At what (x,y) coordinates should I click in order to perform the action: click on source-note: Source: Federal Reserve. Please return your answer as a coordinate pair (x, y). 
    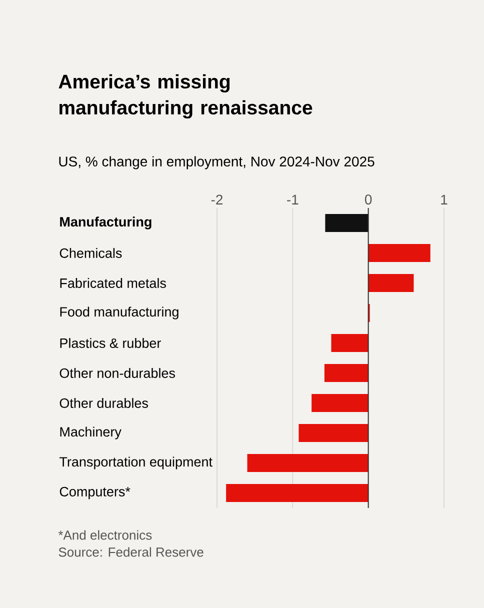
    Looking at the image, I should click on (131, 552).